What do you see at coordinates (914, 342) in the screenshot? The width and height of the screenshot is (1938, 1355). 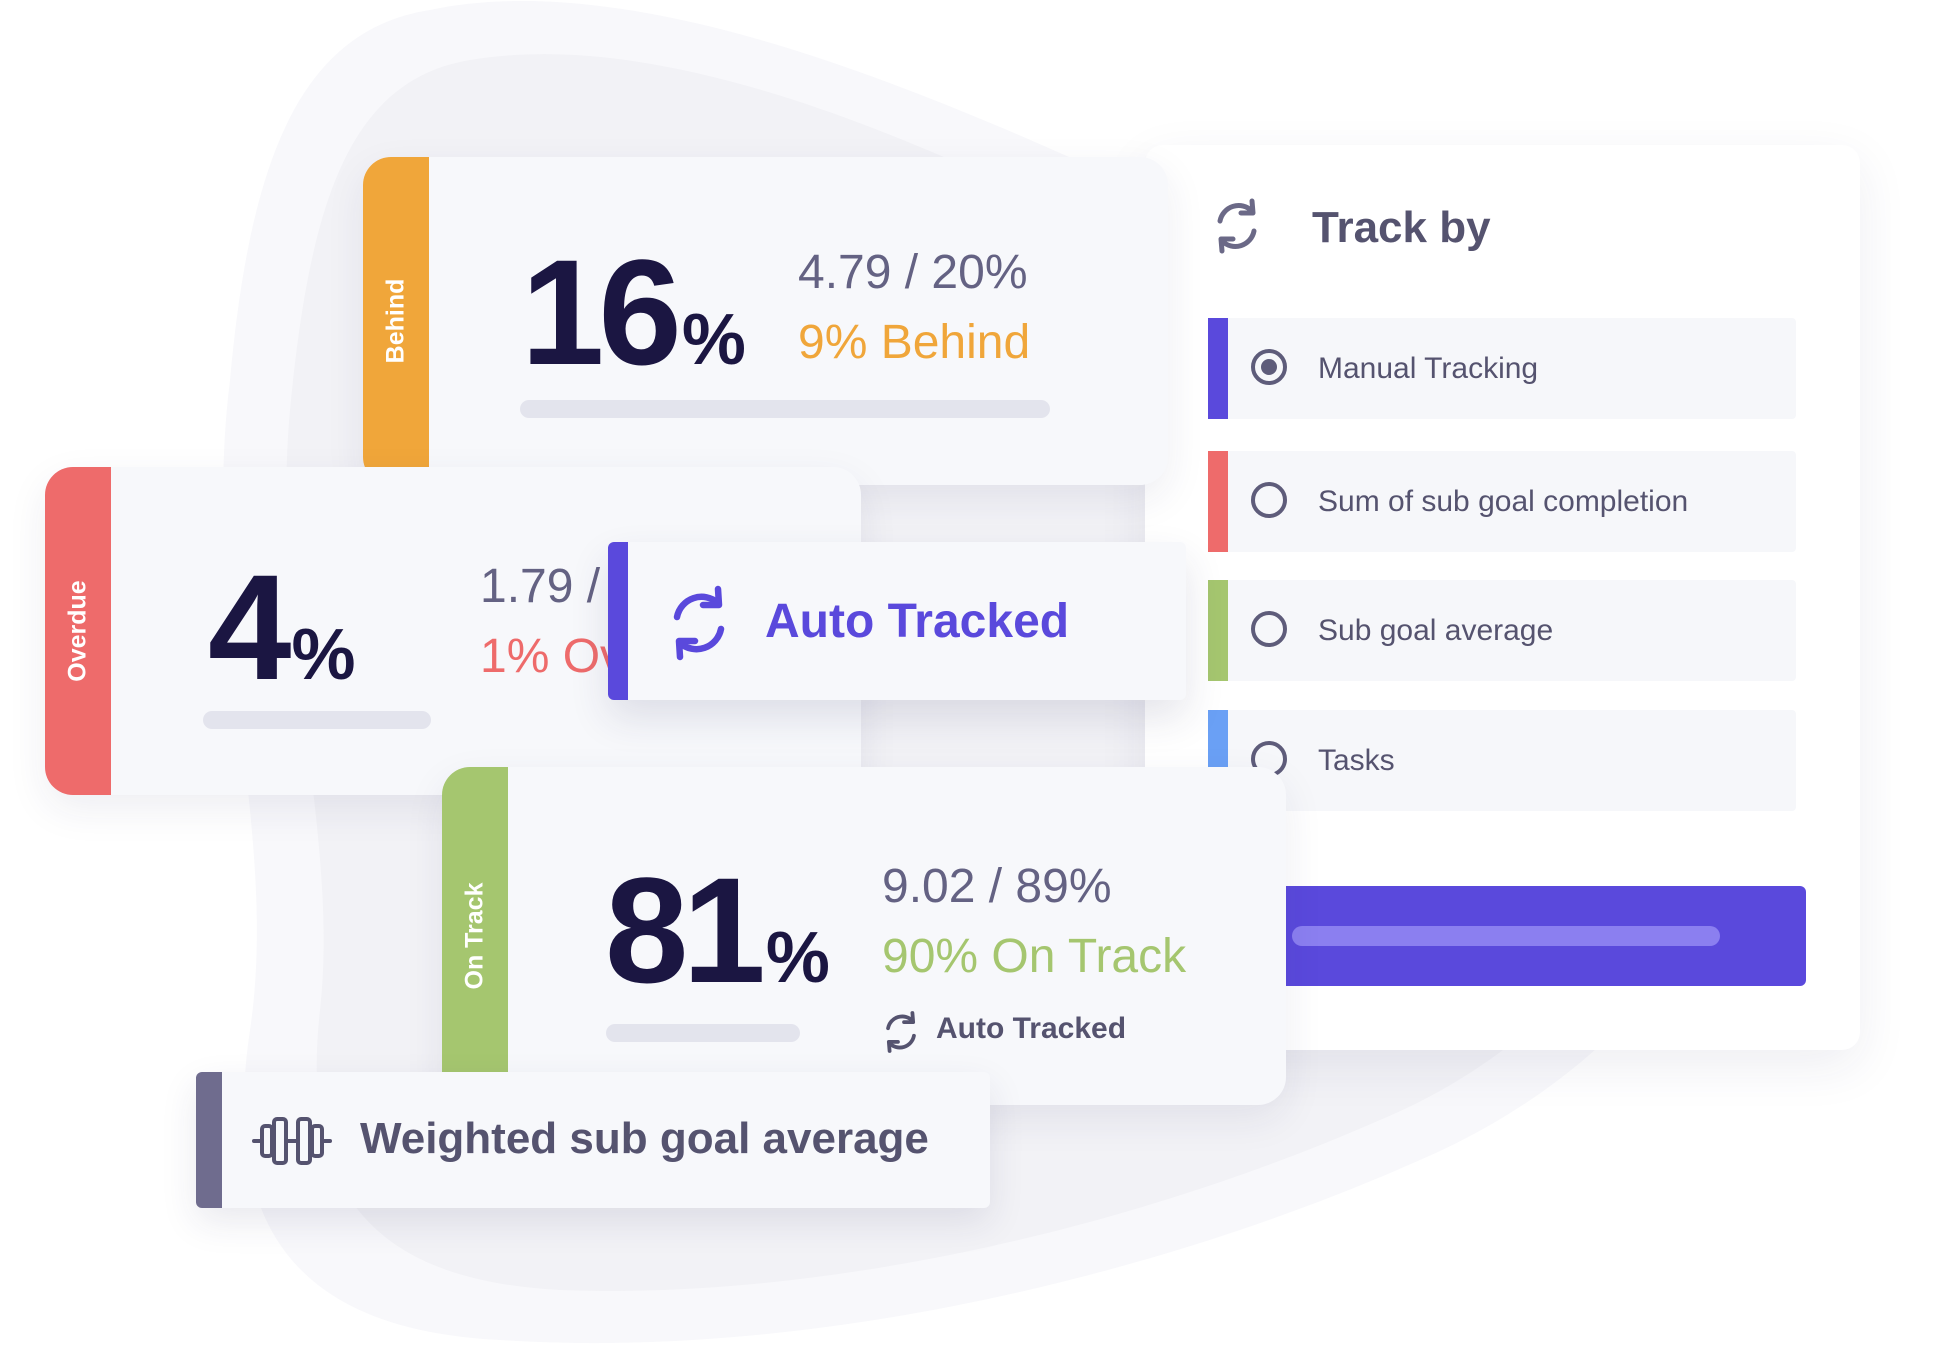 I see `status-text: 9% Behind` at bounding box center [914, 342].